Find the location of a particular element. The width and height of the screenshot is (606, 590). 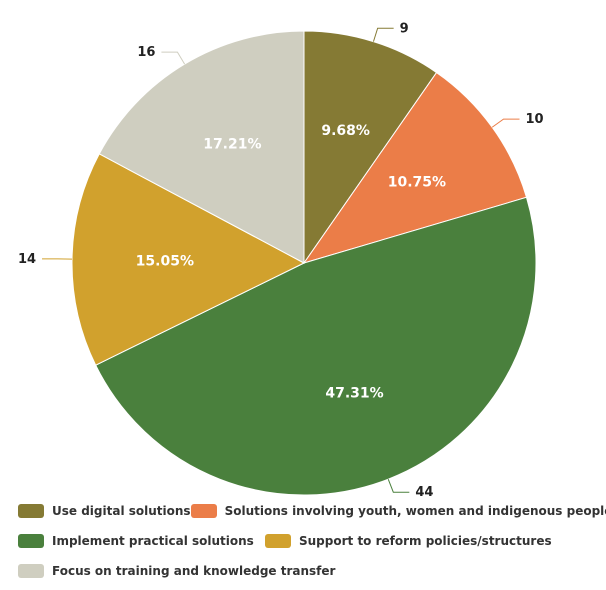

legend-swatch-focus-on-training is located at coordinates (31, 571).